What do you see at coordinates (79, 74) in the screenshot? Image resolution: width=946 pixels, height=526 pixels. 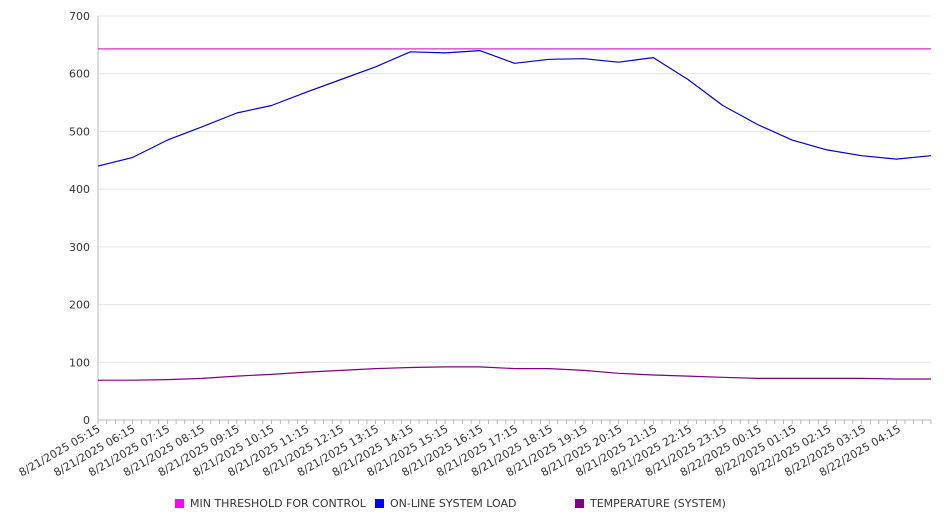 I see `y-tick-label-600: 600` at bounding box center [79, 74].